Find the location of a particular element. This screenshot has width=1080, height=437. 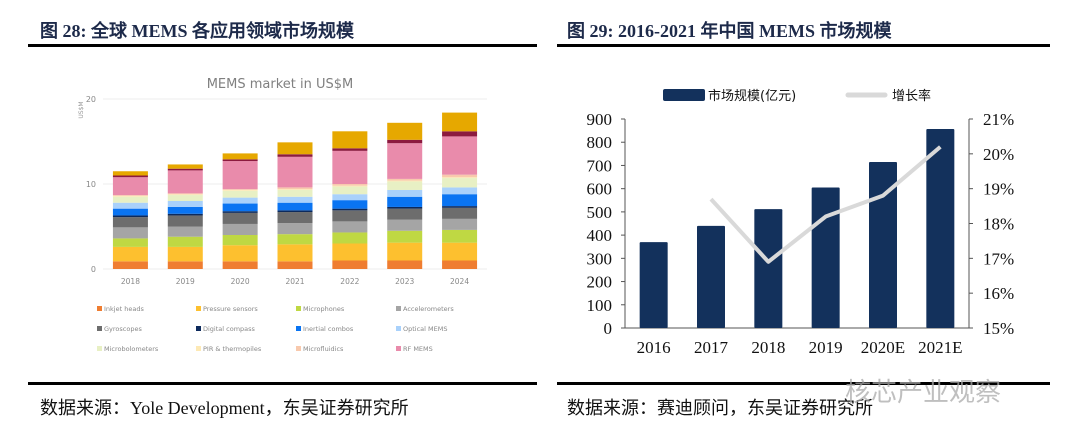

x-tick-label: 2020E is located at coordinates (883, 347).